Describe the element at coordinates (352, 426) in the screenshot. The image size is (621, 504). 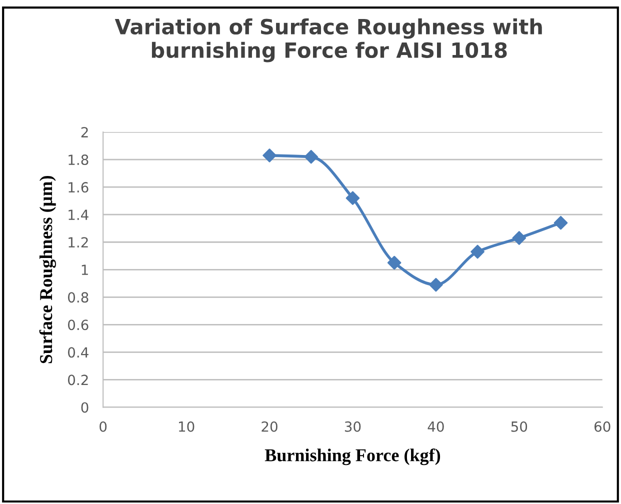
I see `x-tick-label: 30` at that location.